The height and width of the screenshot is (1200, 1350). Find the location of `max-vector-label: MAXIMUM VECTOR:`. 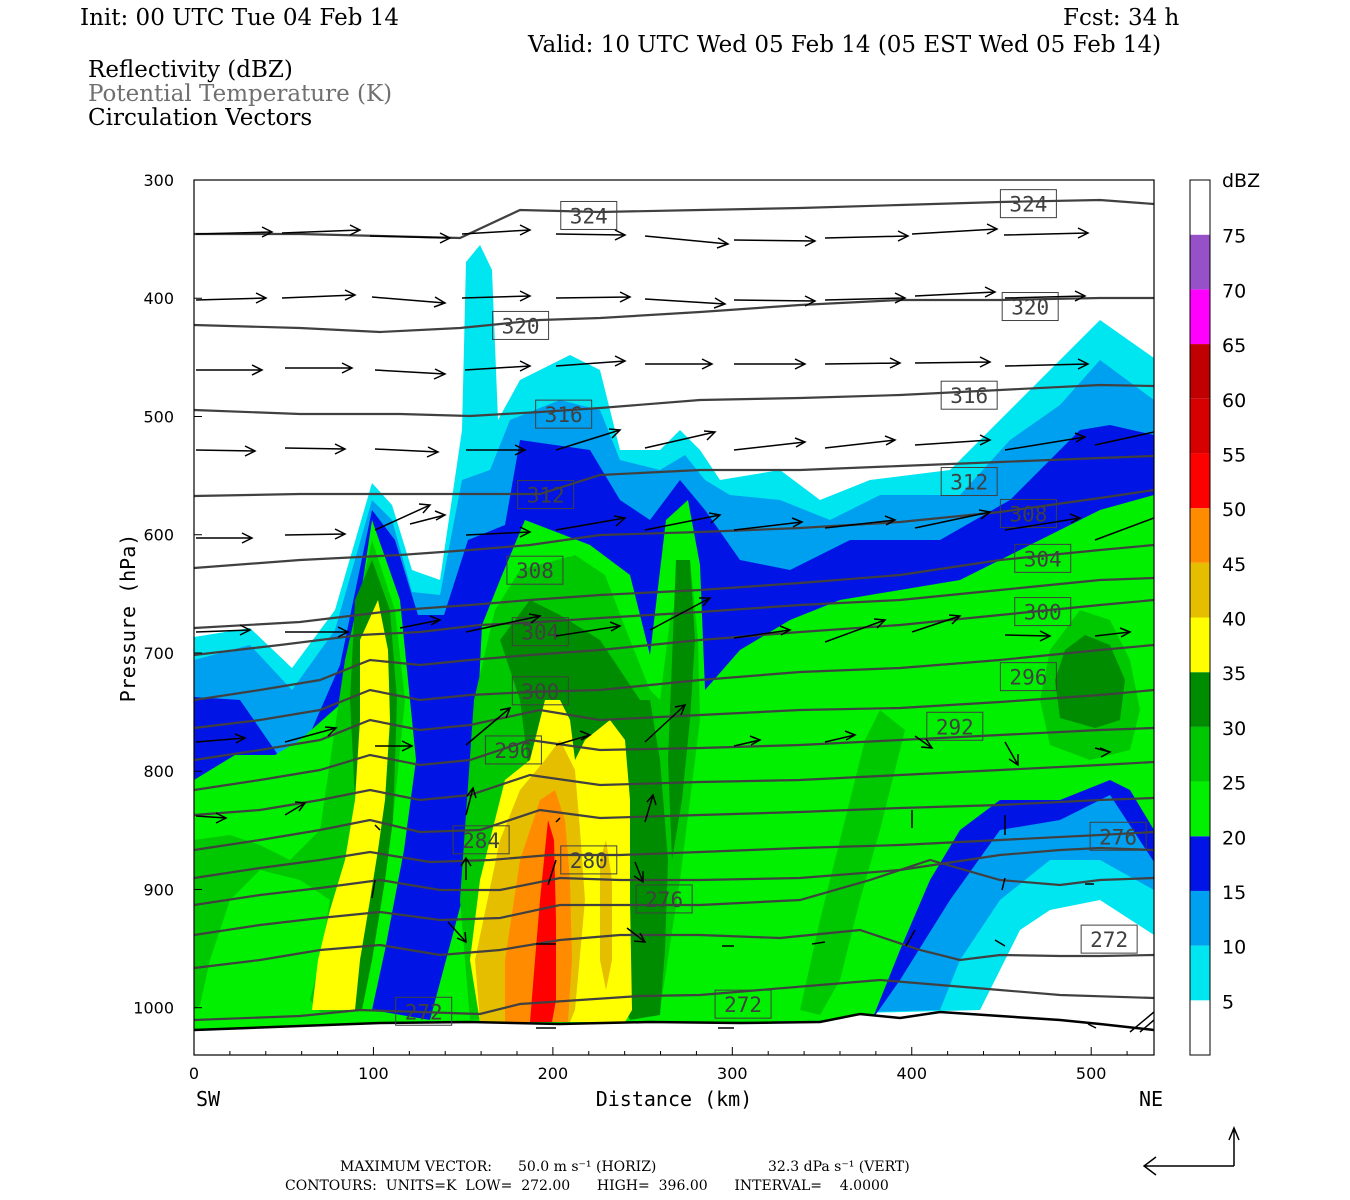

max-vector-label: MAXIMUM VECTOR: is located at coordinates (416, 1167).